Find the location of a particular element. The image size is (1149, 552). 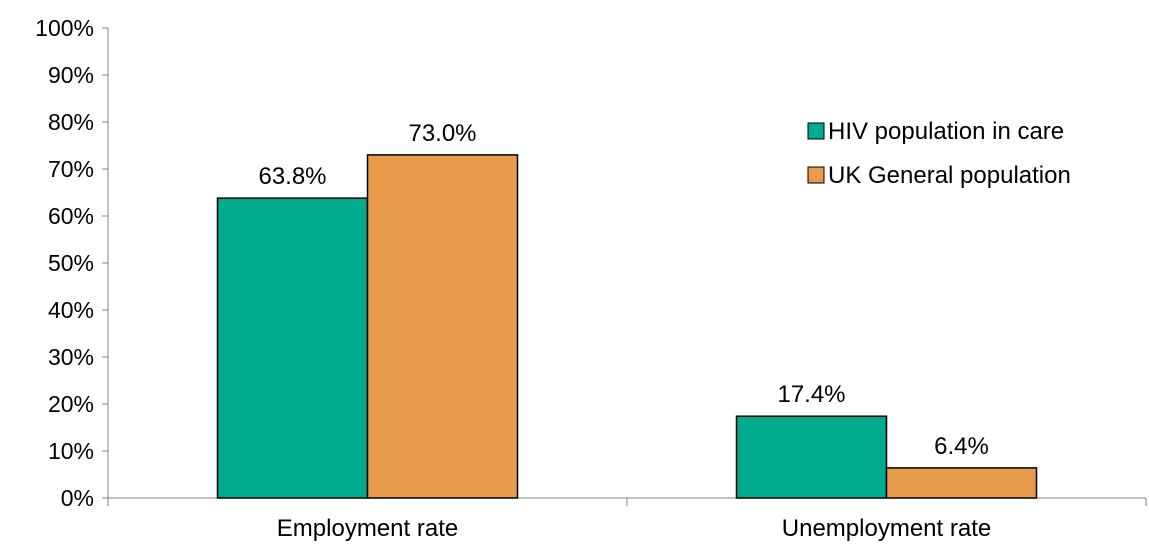

legend-label: UK General population is located at coordinates (949, 175).